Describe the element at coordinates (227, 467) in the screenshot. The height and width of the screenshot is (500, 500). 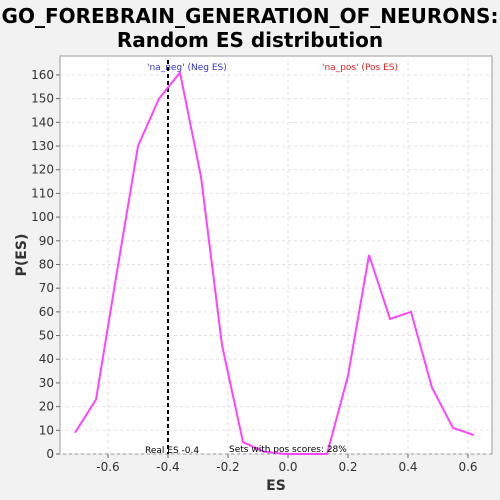
I see `x-tick-label: -0.2` at that location.